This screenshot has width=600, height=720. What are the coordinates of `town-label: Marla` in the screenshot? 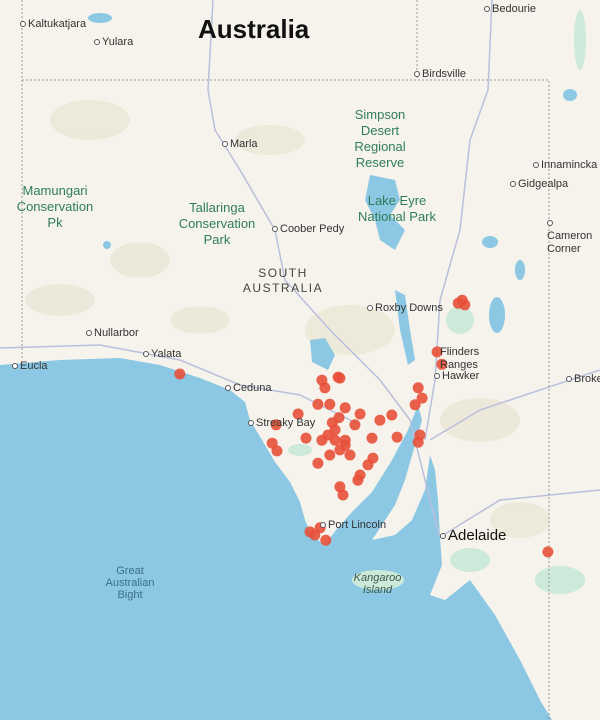 It's located at (240, 144).